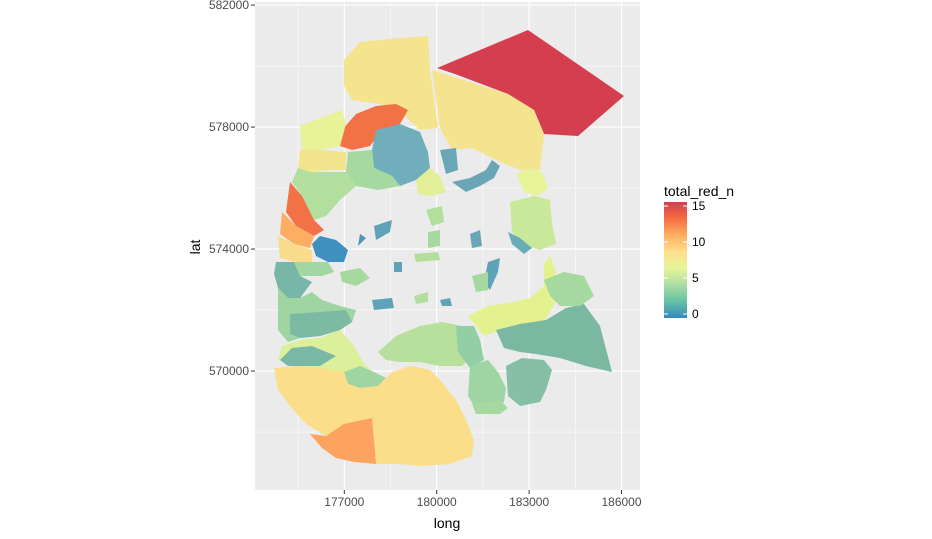  What do you see at coordinates (295, 249) in the screenshot?
I see `region-west-pale` at bounding box center [295, 249].